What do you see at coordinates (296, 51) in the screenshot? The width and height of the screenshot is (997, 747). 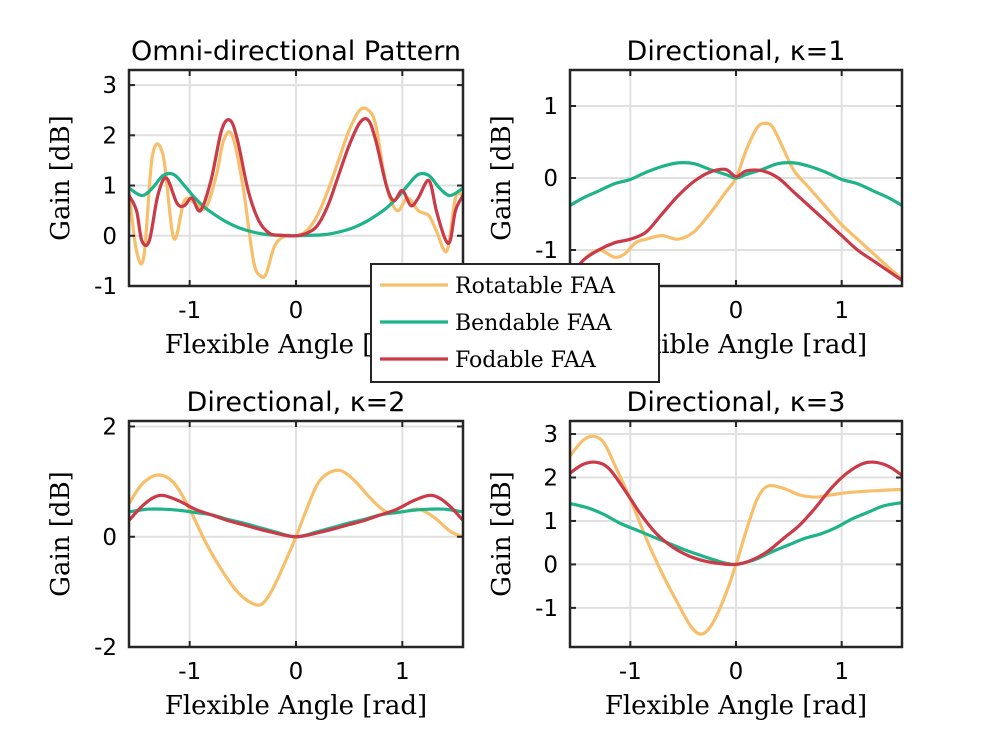 I see `chart-title: Omni-directional Pattern` at bounding box center [296, 51].